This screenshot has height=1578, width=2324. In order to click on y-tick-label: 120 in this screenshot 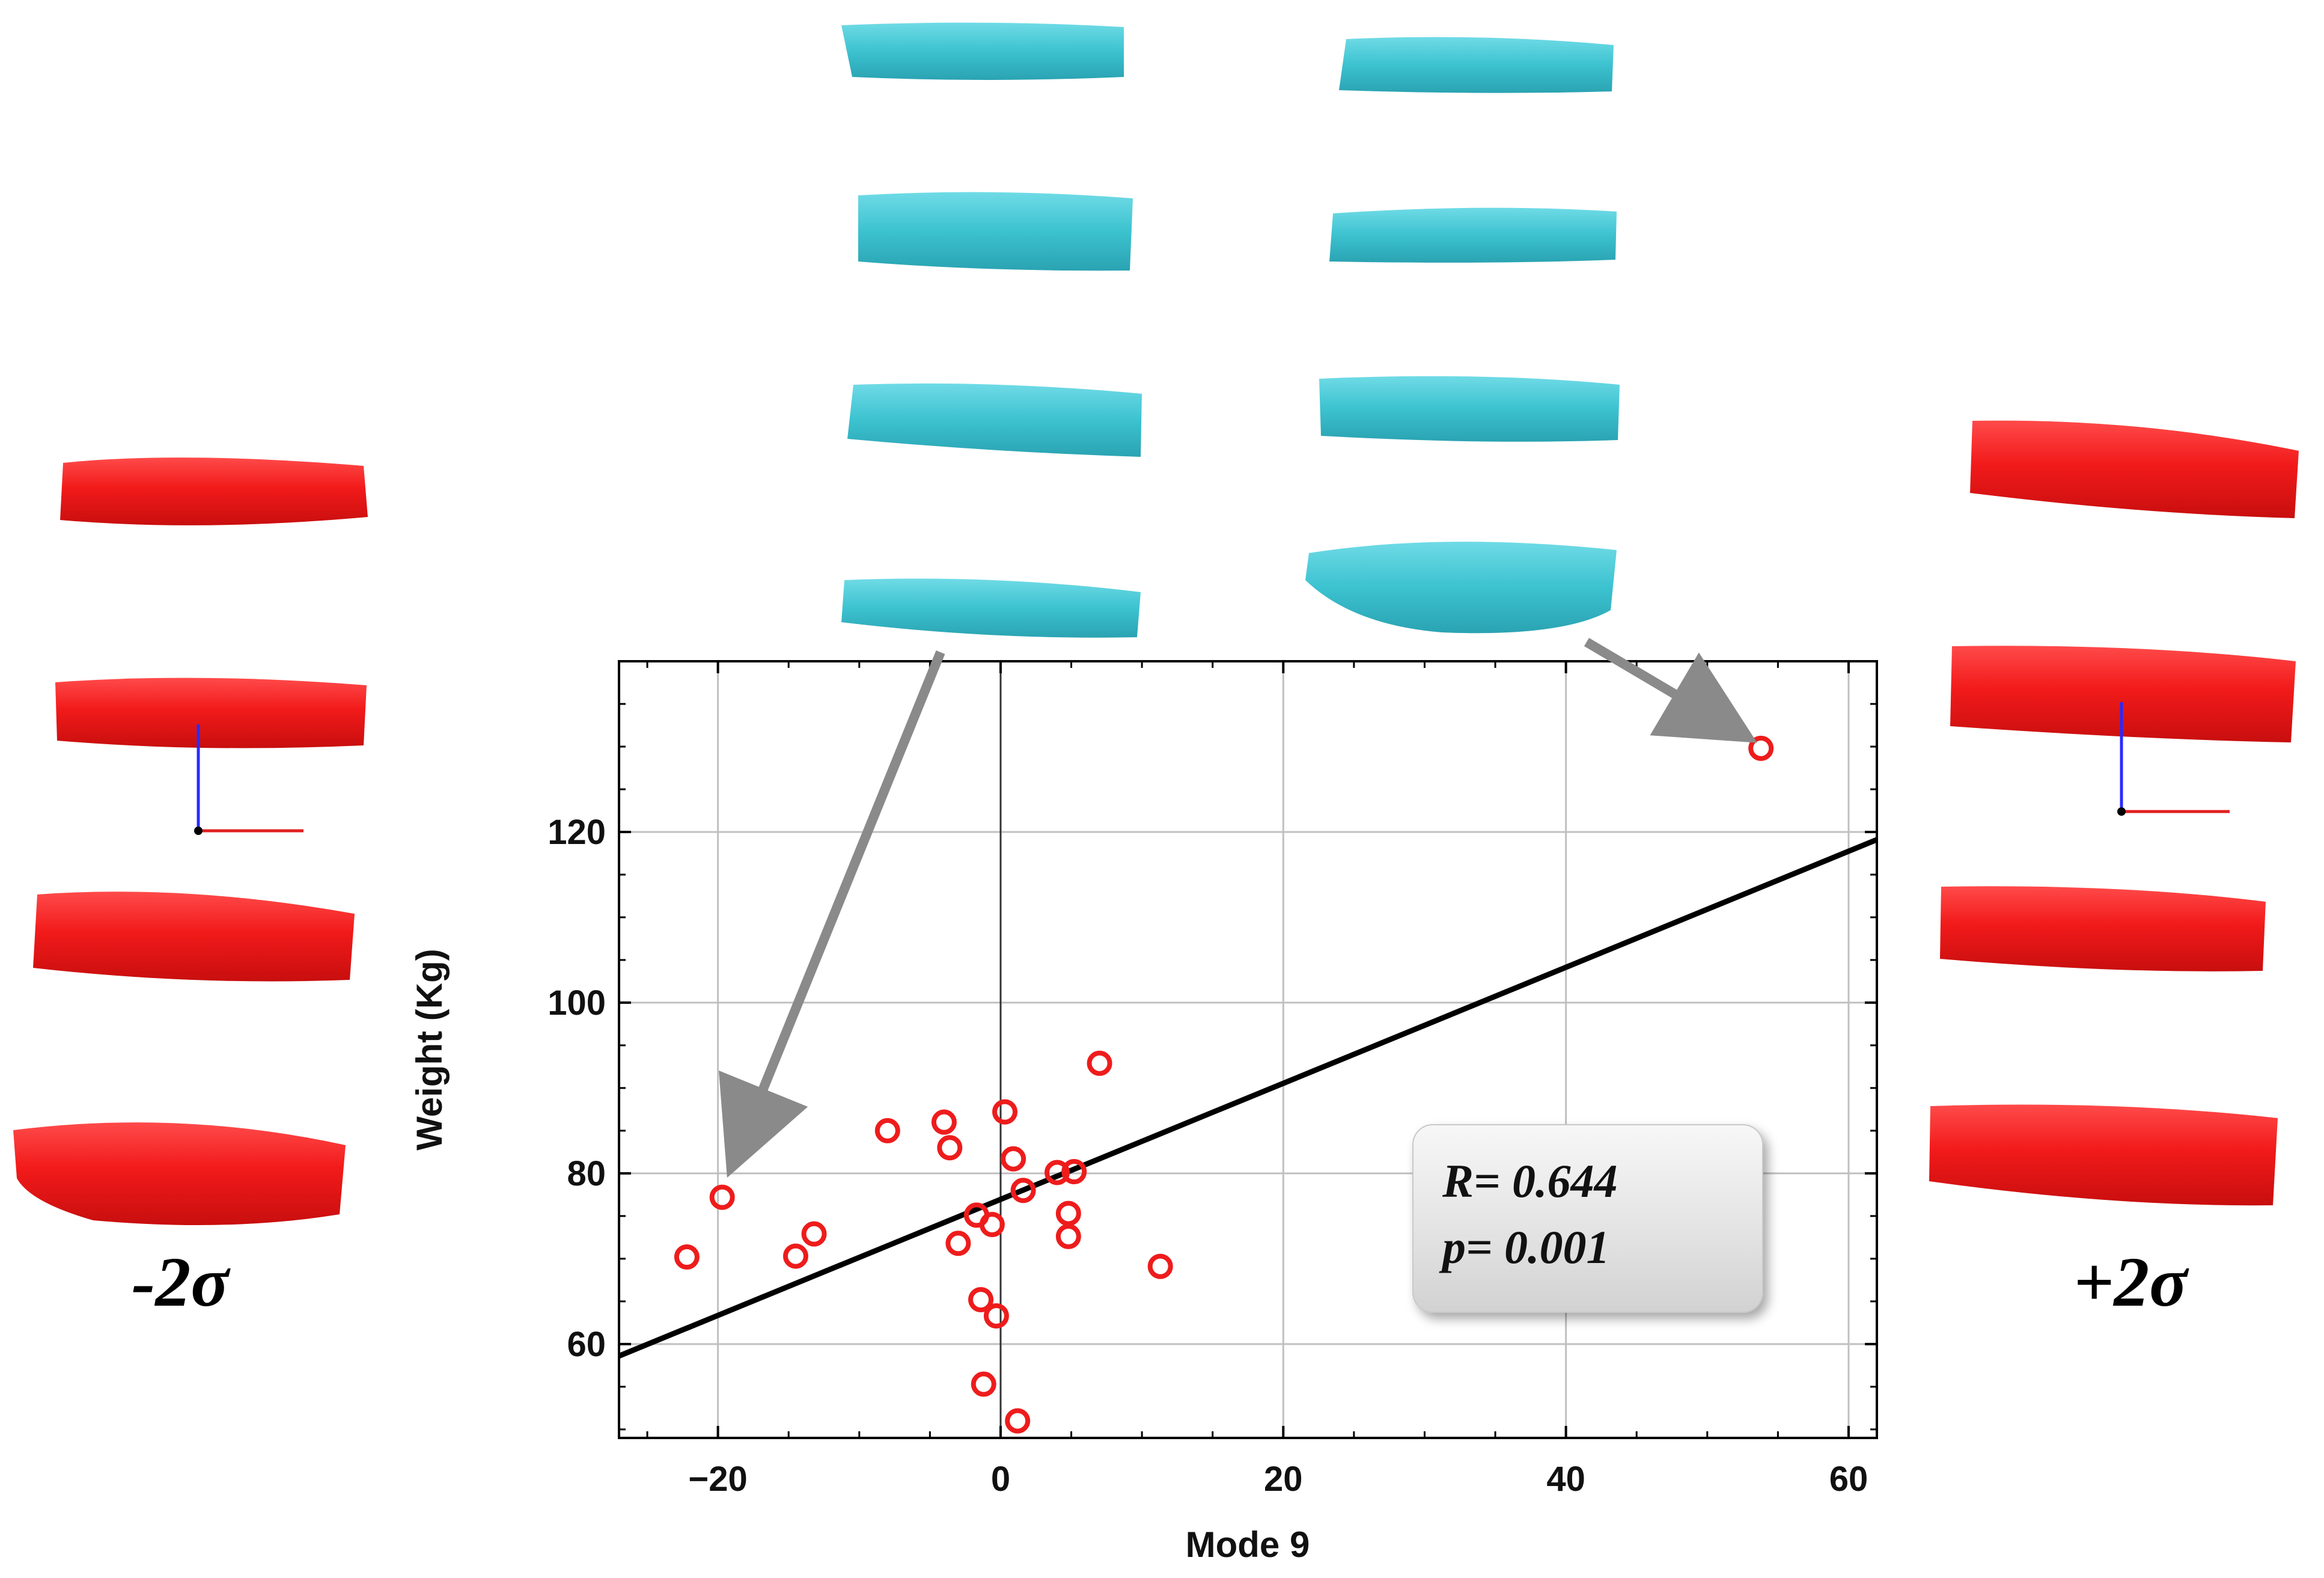, I will do `click(576, 832)`.